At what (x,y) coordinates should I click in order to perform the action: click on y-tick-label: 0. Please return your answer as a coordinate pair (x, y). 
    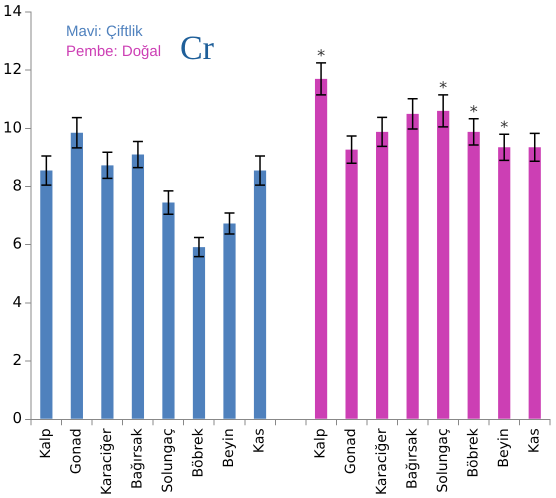
    Looking at the image, I should click on (17, 418).